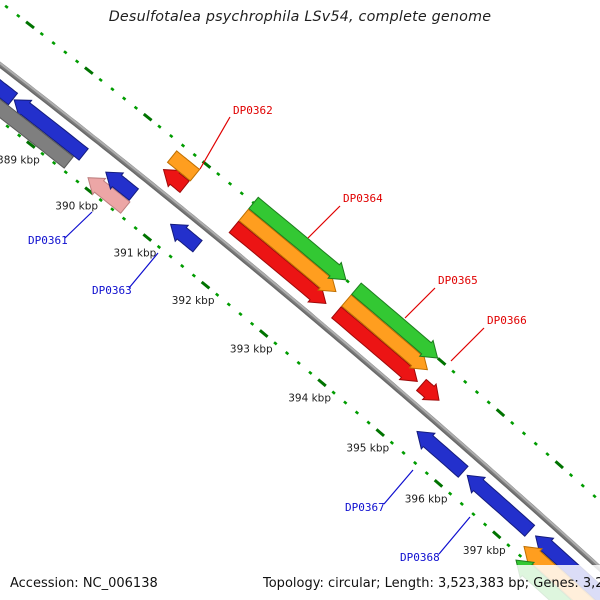 The image size is (600, 600). Describe the element at coordinates (251, 350) in the screenshot. I see `kbp-label-393: 393 kbp` at that location.